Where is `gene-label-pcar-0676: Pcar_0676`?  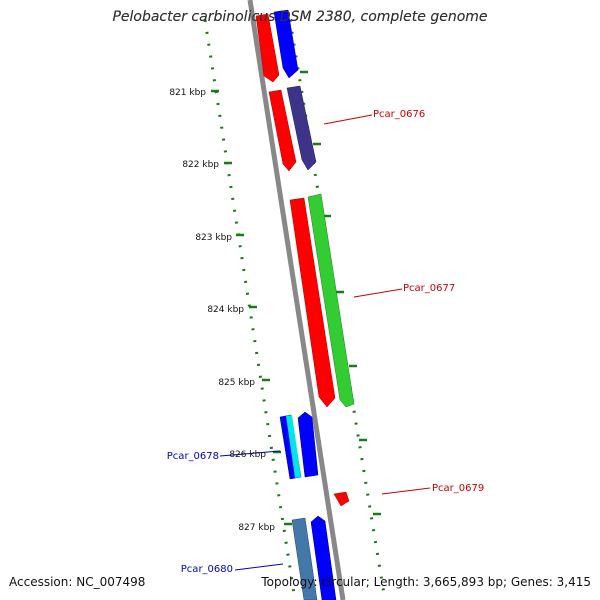
gene-label-pcar-0676: Pcar_0676 is located at coordinates (399, 114).